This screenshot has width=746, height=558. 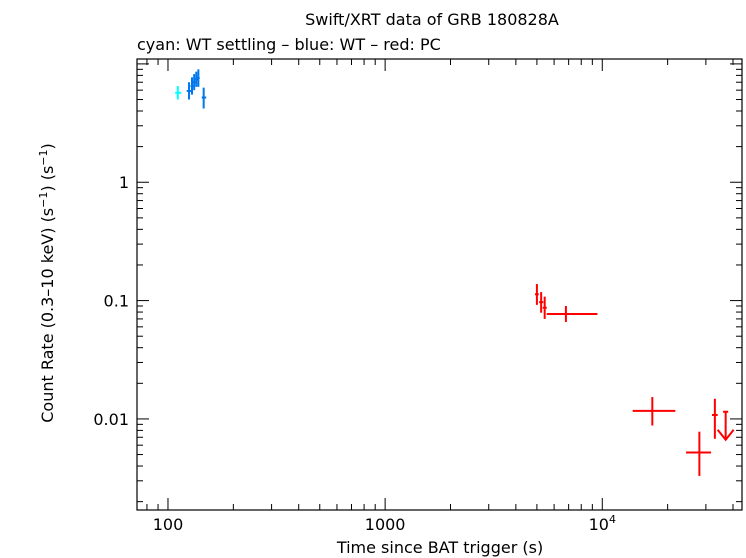 I want to click on chart-title: Swift/XRT data of GRB 180828A, so click(x=432, y=19).